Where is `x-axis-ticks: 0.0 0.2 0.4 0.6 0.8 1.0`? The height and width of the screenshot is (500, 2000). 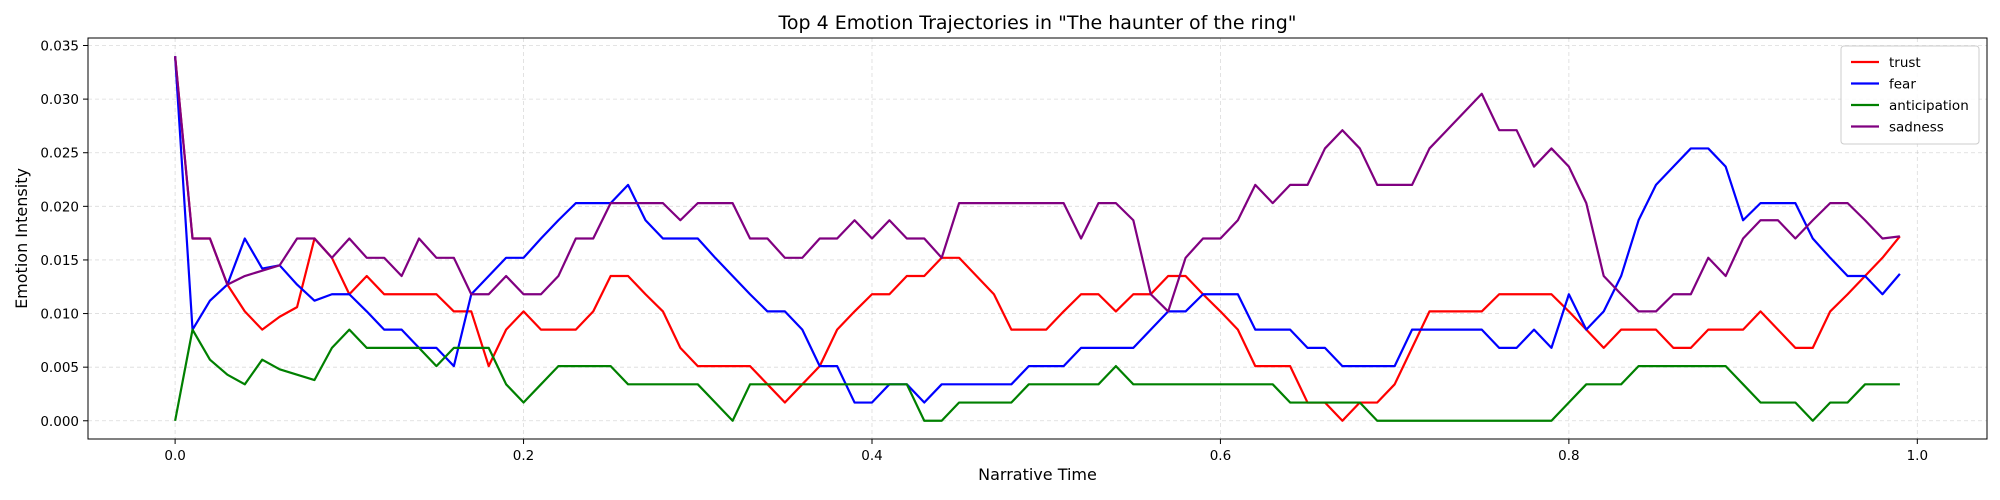
x-axis-ticks: 0.0 0.2 0.4 0.6 0.8 1.0 is located at coordinates (1046, 451).